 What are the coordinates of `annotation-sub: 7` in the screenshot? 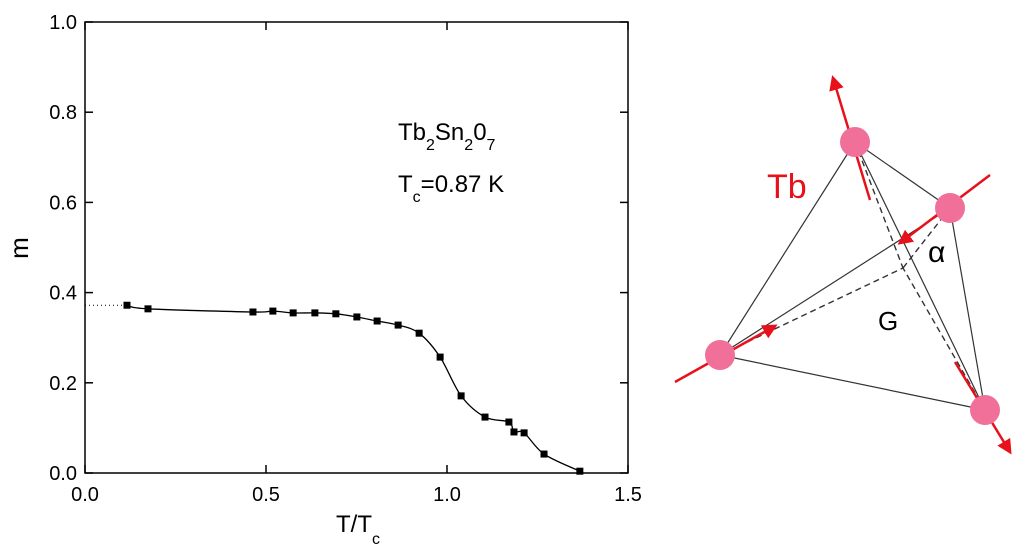 It's located at (491, 145).